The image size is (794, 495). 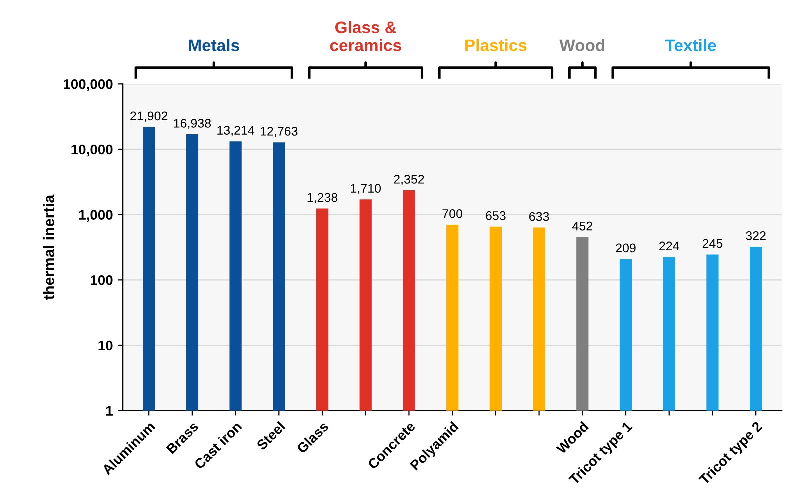 What do you see at coordinates (92, 150) in the screenshot?
I see `y-tick-label: 10,000` at bounding box center [92, 150].